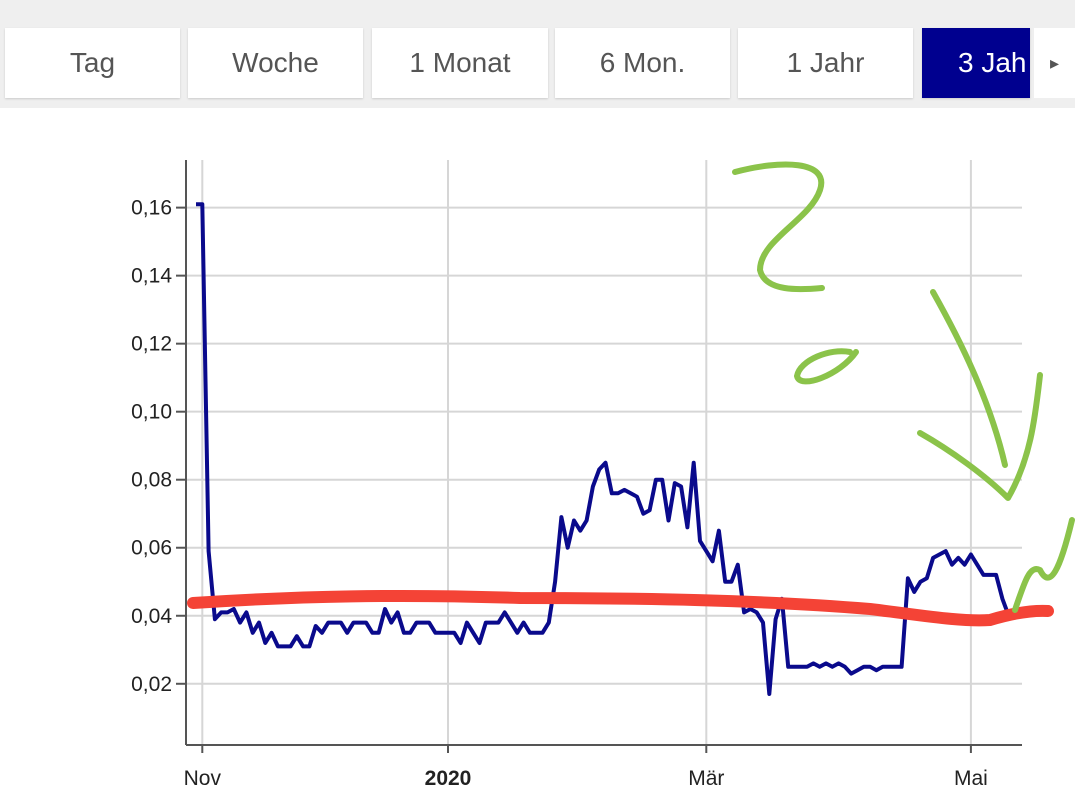 The height and width of the screenshot is (800, 1075). What do you see at coordinates (92, 63) in the screenshot?
I see `range-tab: Tag` at bounding box center [92, 63].